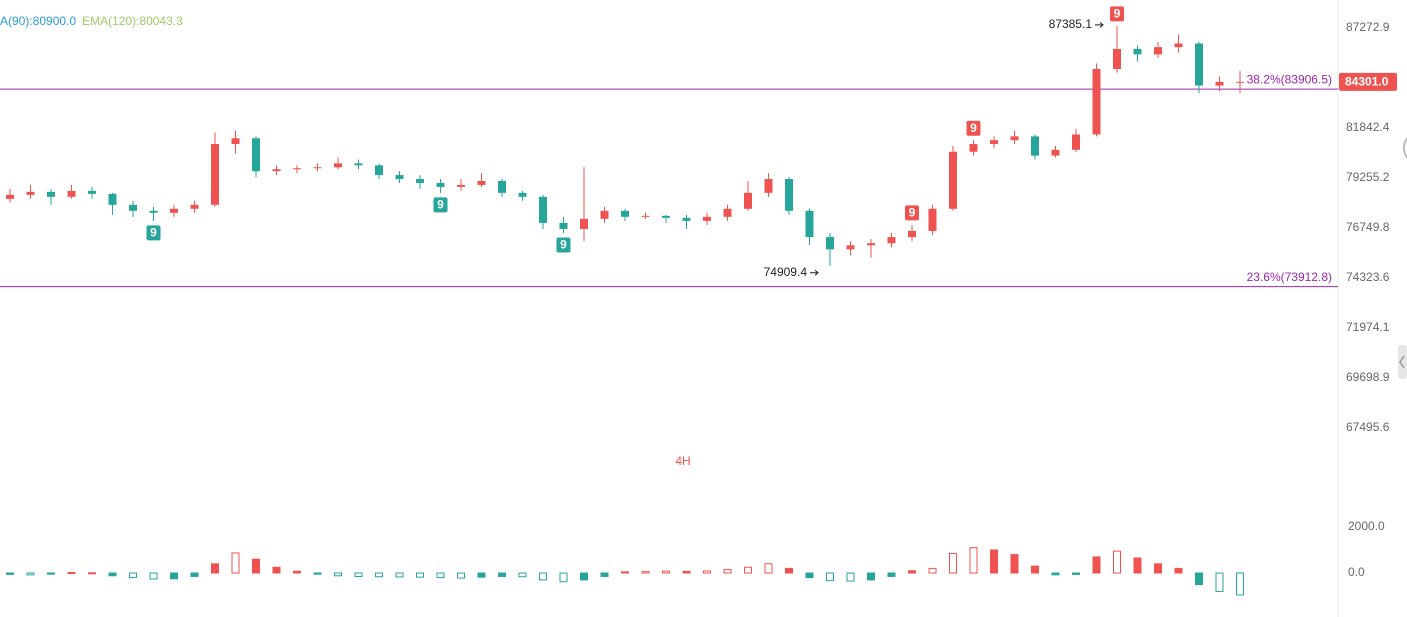 The width and height of the screenshot is (1407, 617). Describe the element at coordinates (682, 461) in the screenshot. I see `watermark: 4H` at that location.